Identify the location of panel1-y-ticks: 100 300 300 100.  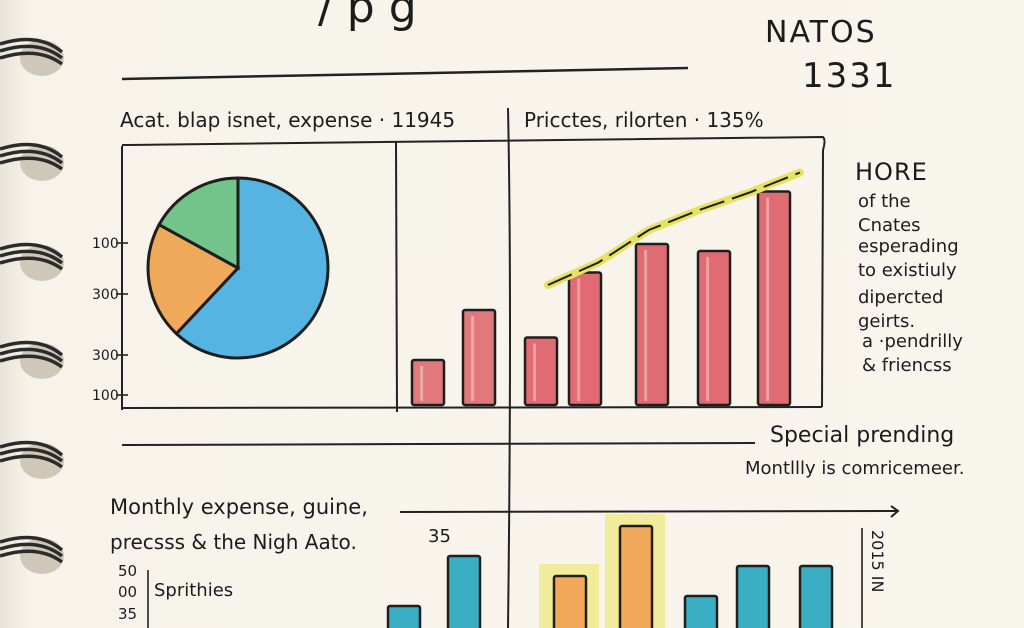
(110, 320).